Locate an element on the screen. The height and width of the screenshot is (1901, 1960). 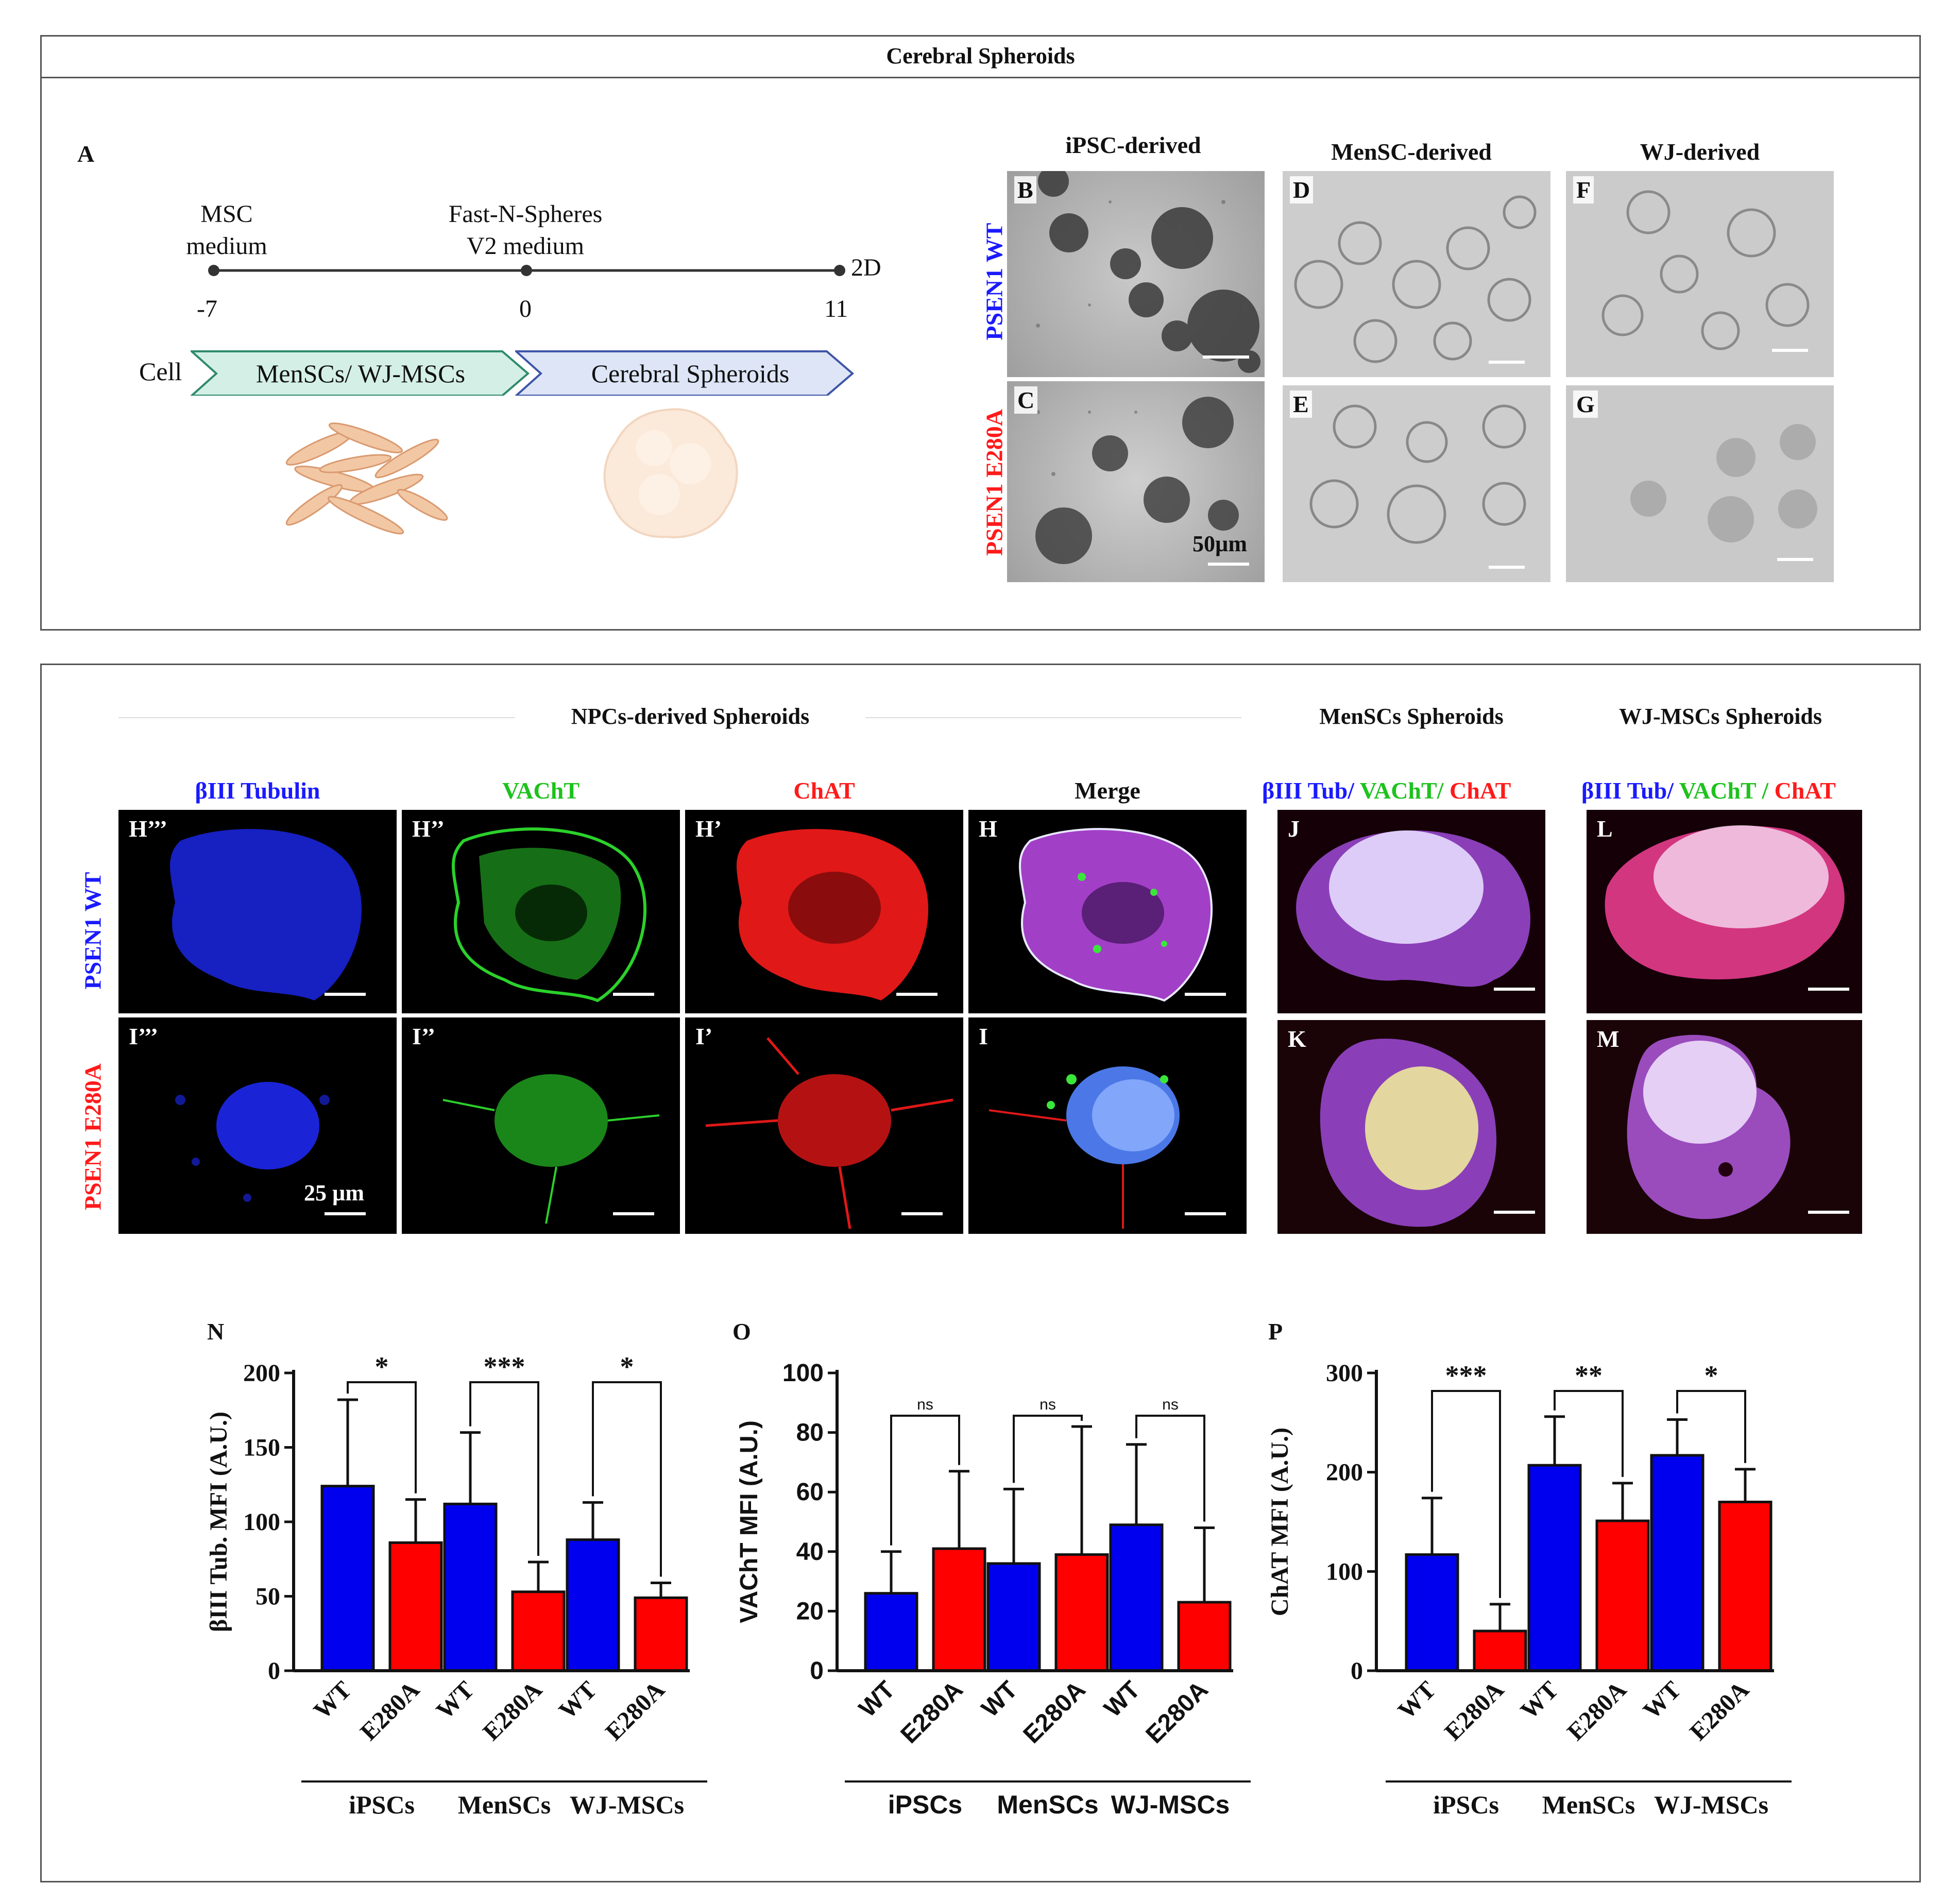
y-axis-label: βIII Tub. MFI (A.U.) is located at coordinates (219, 1522).